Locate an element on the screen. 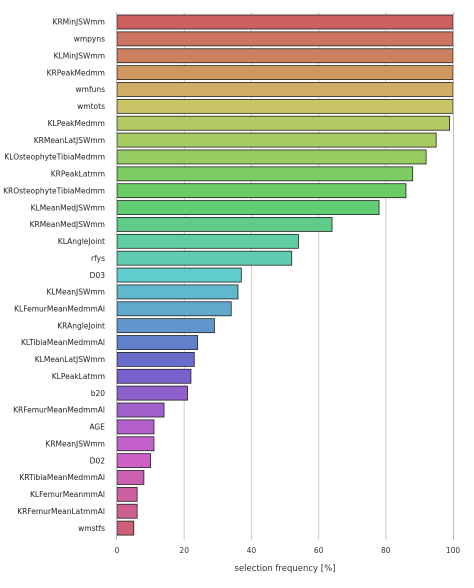 Image resolution: width=474 pixels, height=588 pixels. category-label: D03 is located at coordinates (98, 275).